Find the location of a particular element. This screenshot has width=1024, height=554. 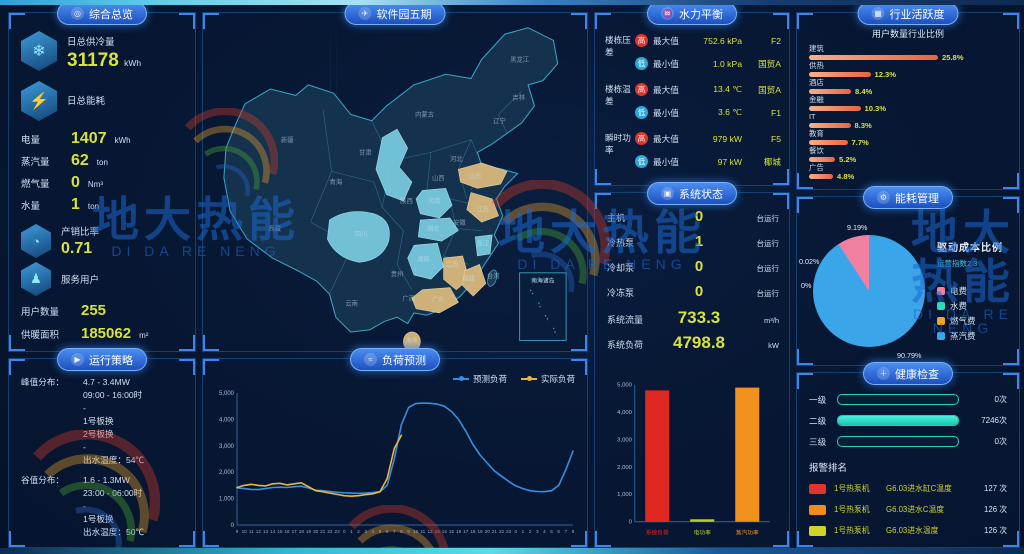

energy-icon: ⚙ is located at coordinates (883, 197).